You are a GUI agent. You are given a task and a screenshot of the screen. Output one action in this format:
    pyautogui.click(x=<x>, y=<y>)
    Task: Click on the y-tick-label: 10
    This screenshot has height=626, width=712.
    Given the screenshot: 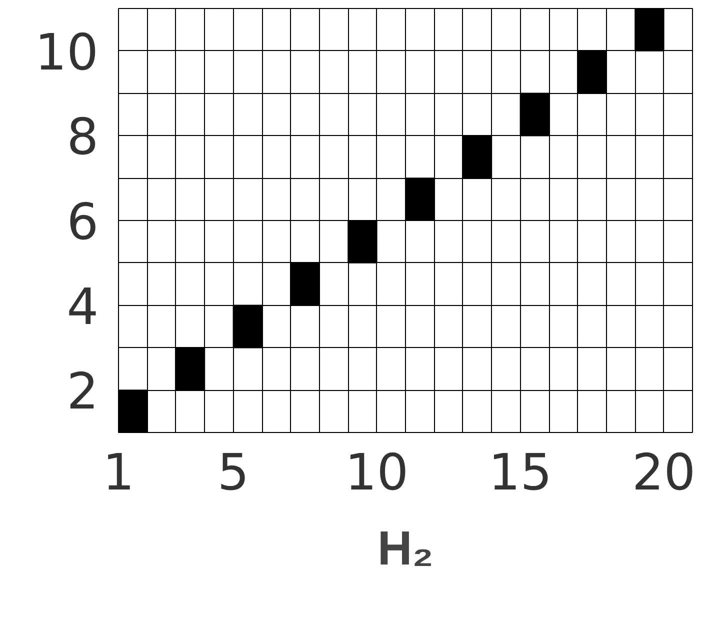 What is the action you would take?
    pyautogui.click(x=66, y=52)
    